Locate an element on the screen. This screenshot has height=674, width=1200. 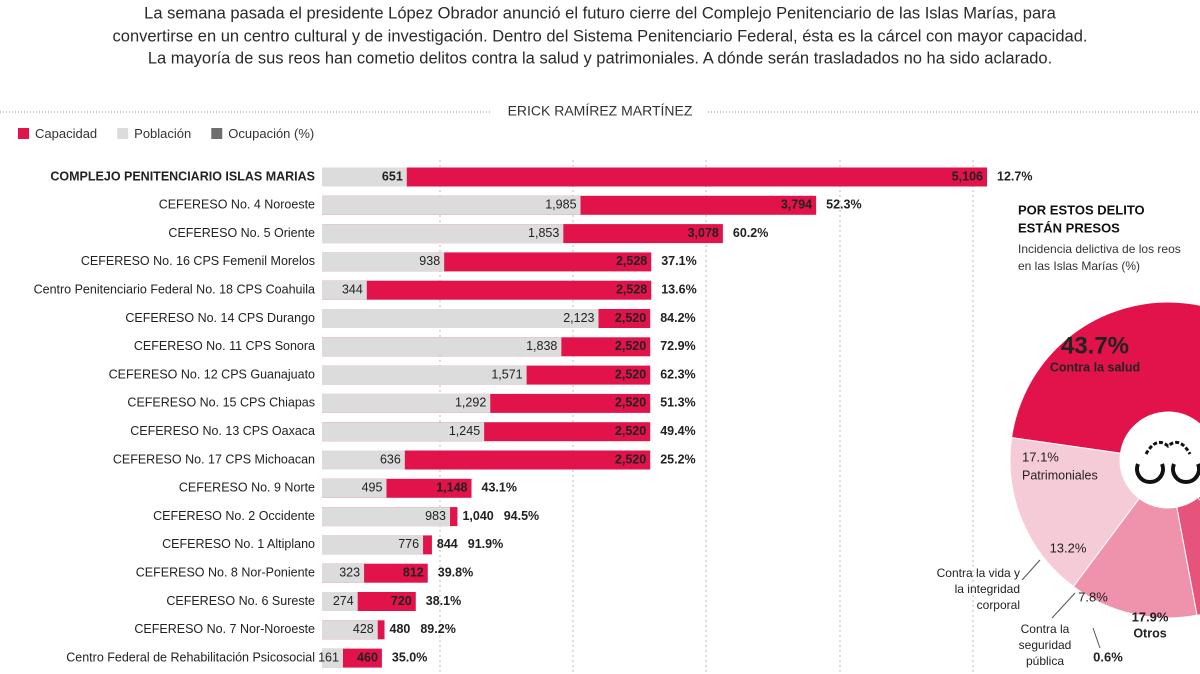
occupancy-label: 51.3% is located at coordinates (677, 403).